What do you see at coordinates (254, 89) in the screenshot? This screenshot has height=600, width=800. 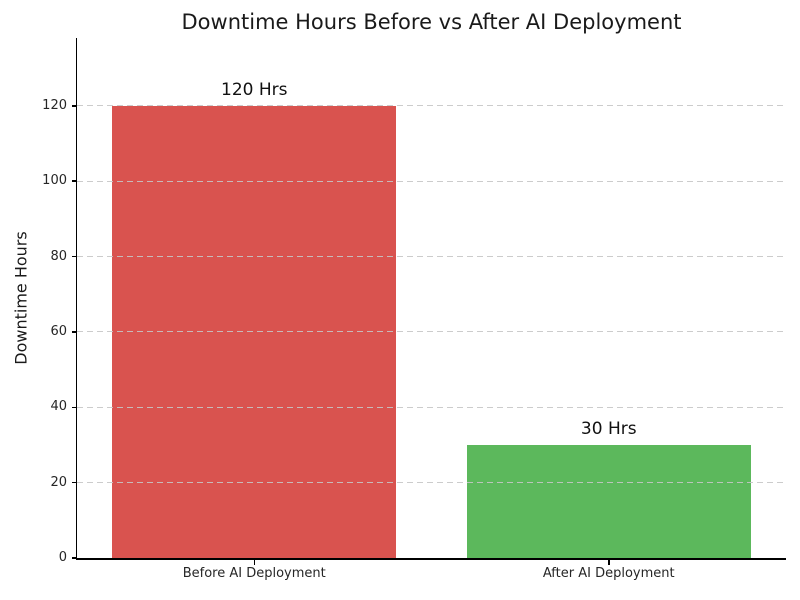 I see `bar-value-label: 120 Hrs` at bounding box center [254, 89].